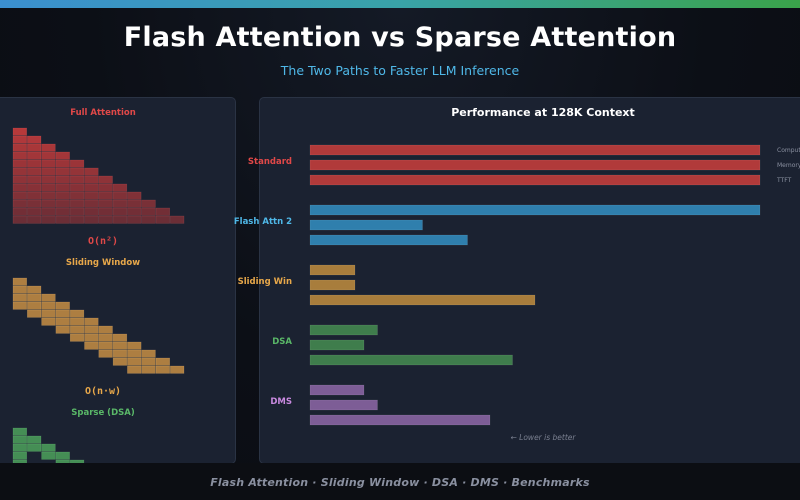 This screenshot has width=800, height=500. Describe the element at coordinates (103, 413) in the screenshot. I see `sparse-dsa-label: Sparse (DSA)` at that location.